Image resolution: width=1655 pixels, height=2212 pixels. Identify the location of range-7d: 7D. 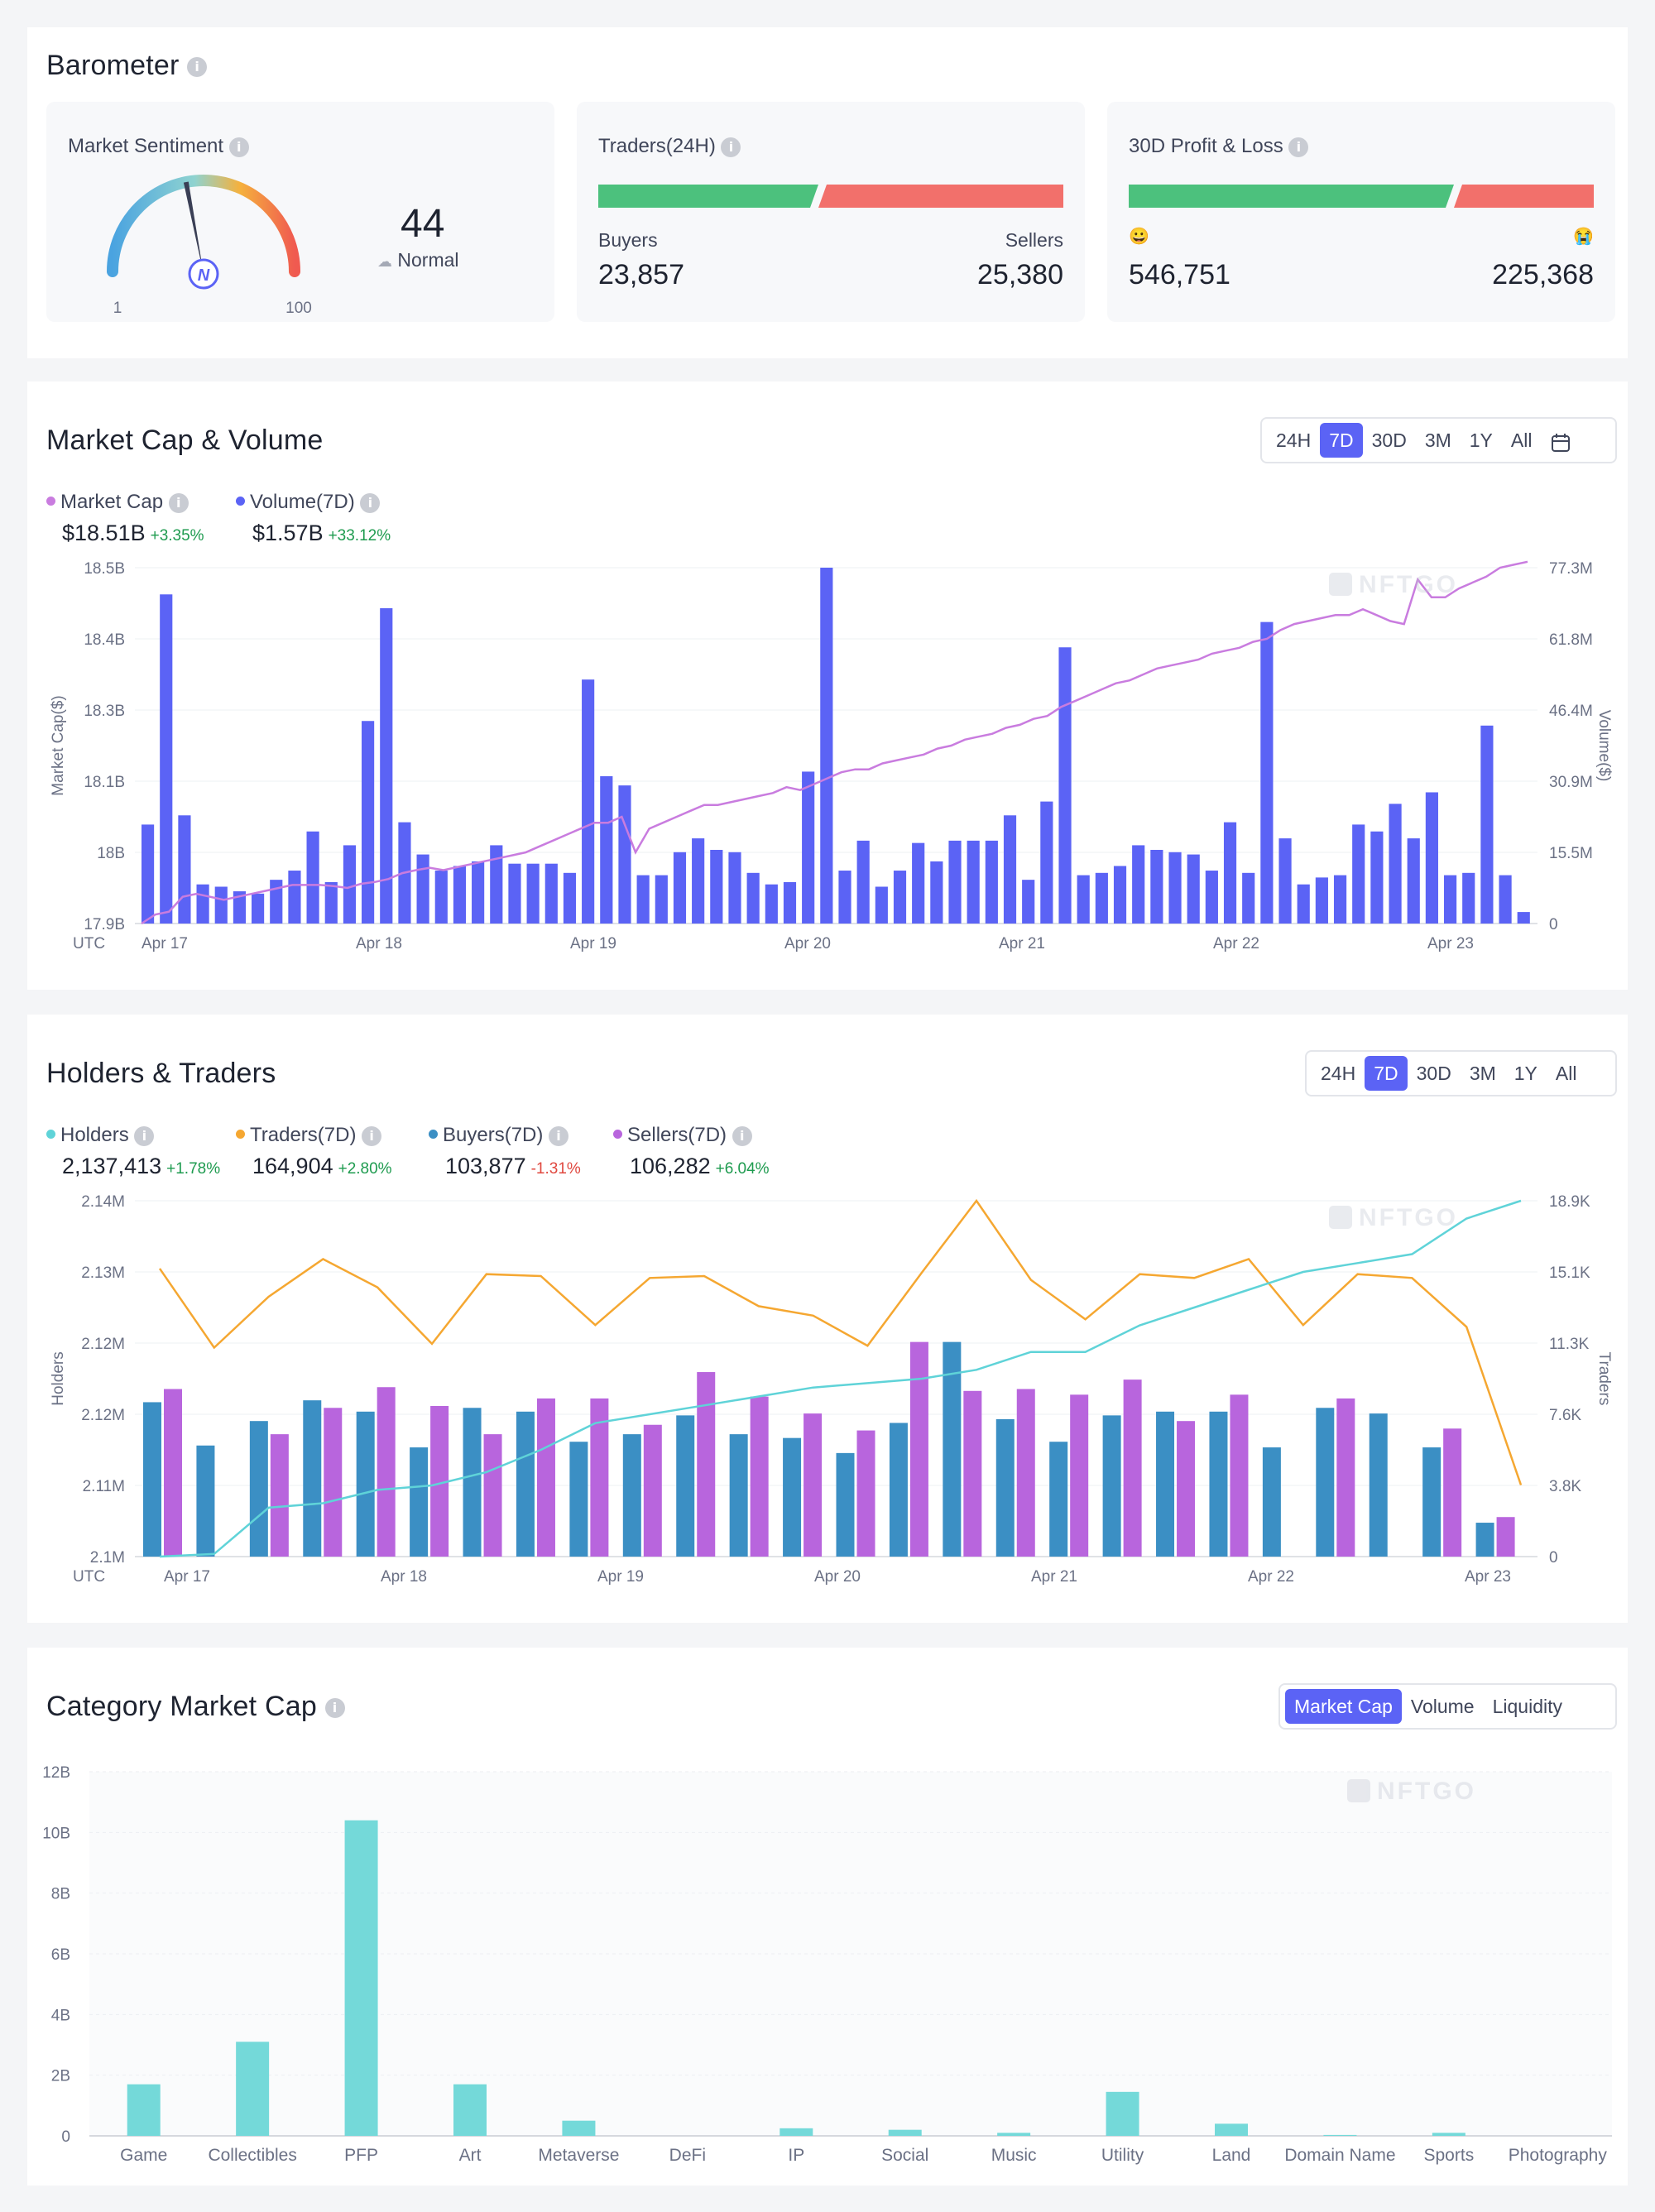
(1386, 1073).